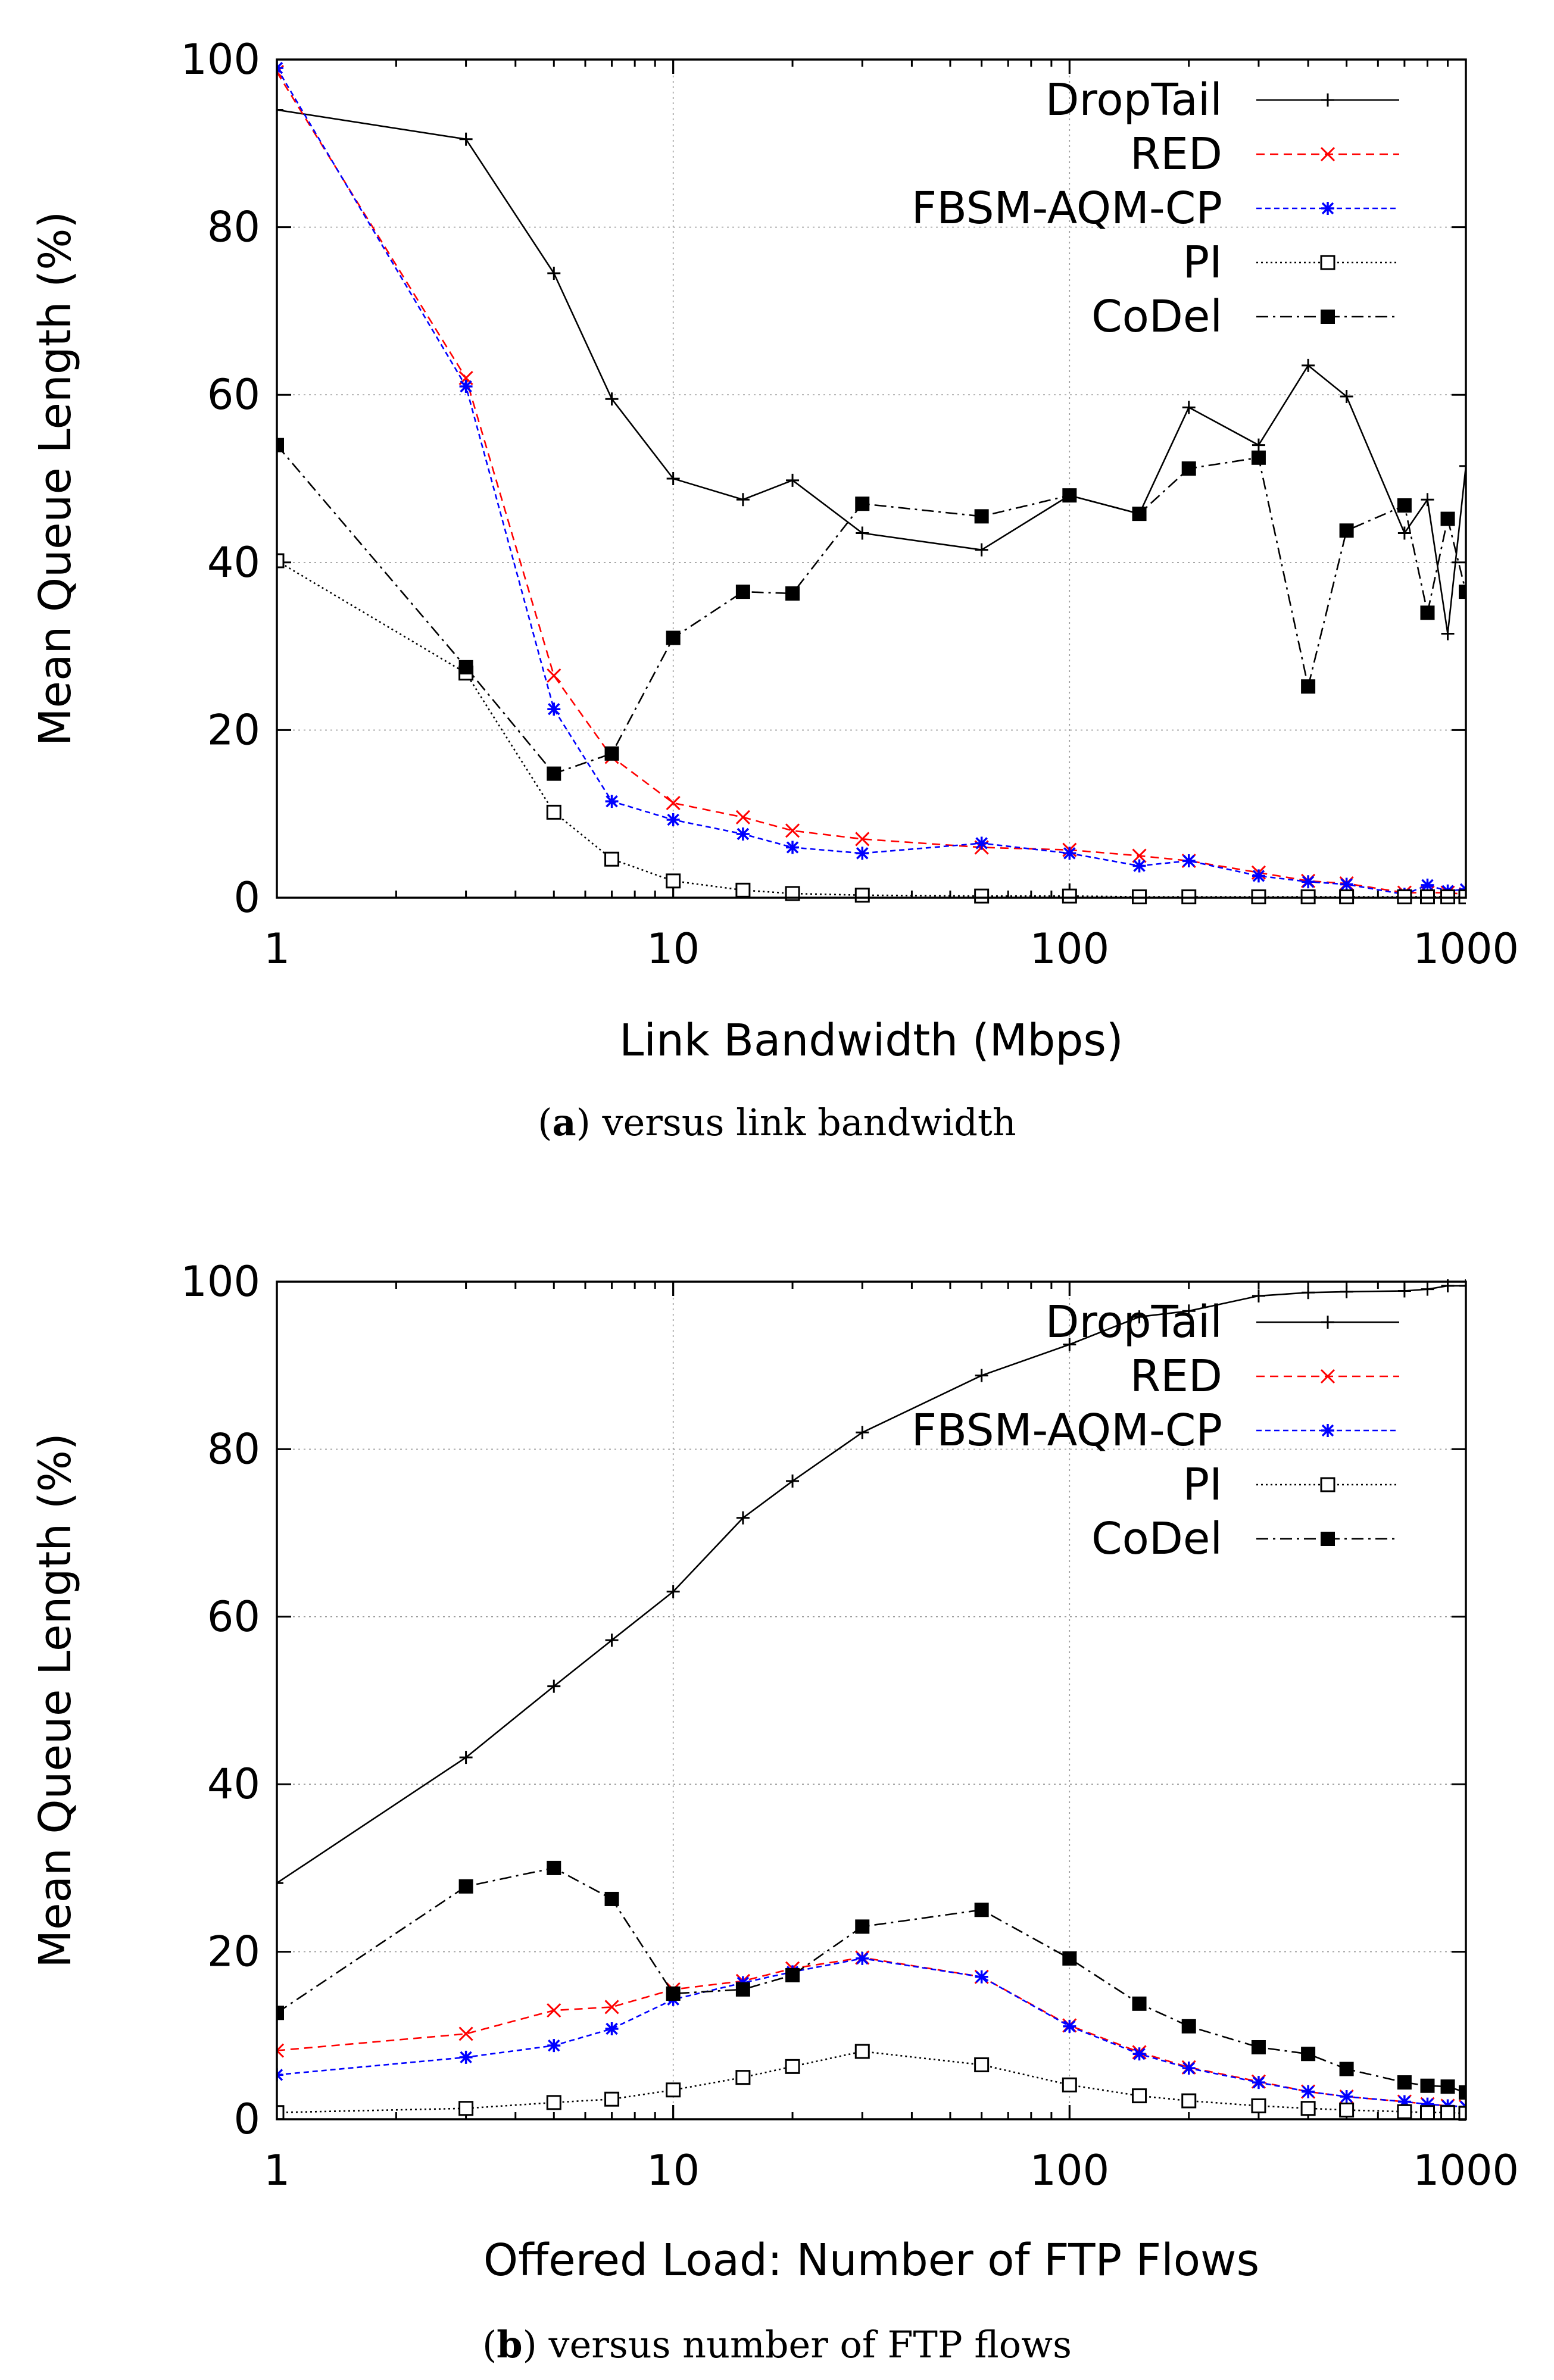  I want to click on chart-b-legend-marker-fbsm-aqm-cp, so click(1327, 1430).